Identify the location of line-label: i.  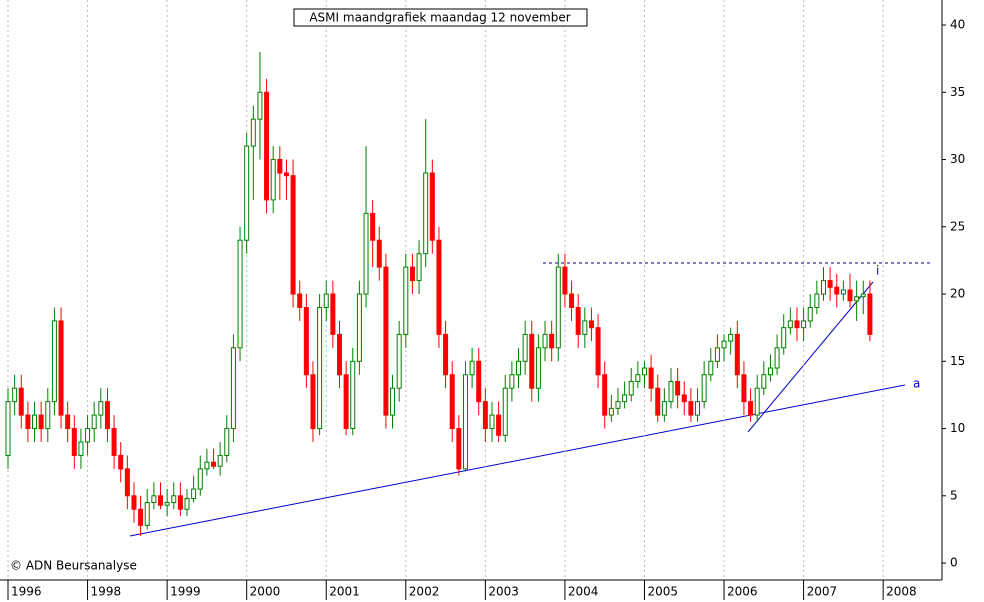
(877, 271).